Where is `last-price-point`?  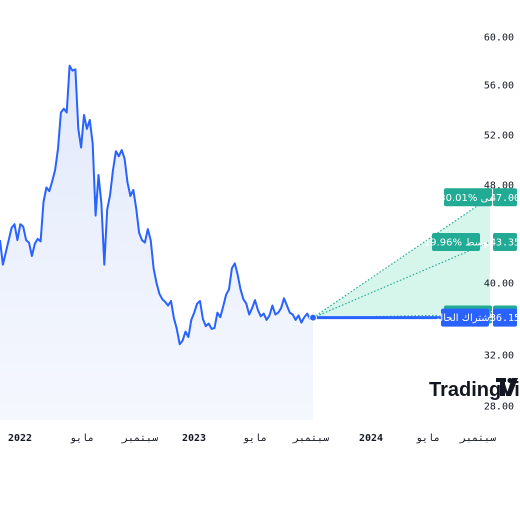 last-price-point is located at coordinates (313, 317).